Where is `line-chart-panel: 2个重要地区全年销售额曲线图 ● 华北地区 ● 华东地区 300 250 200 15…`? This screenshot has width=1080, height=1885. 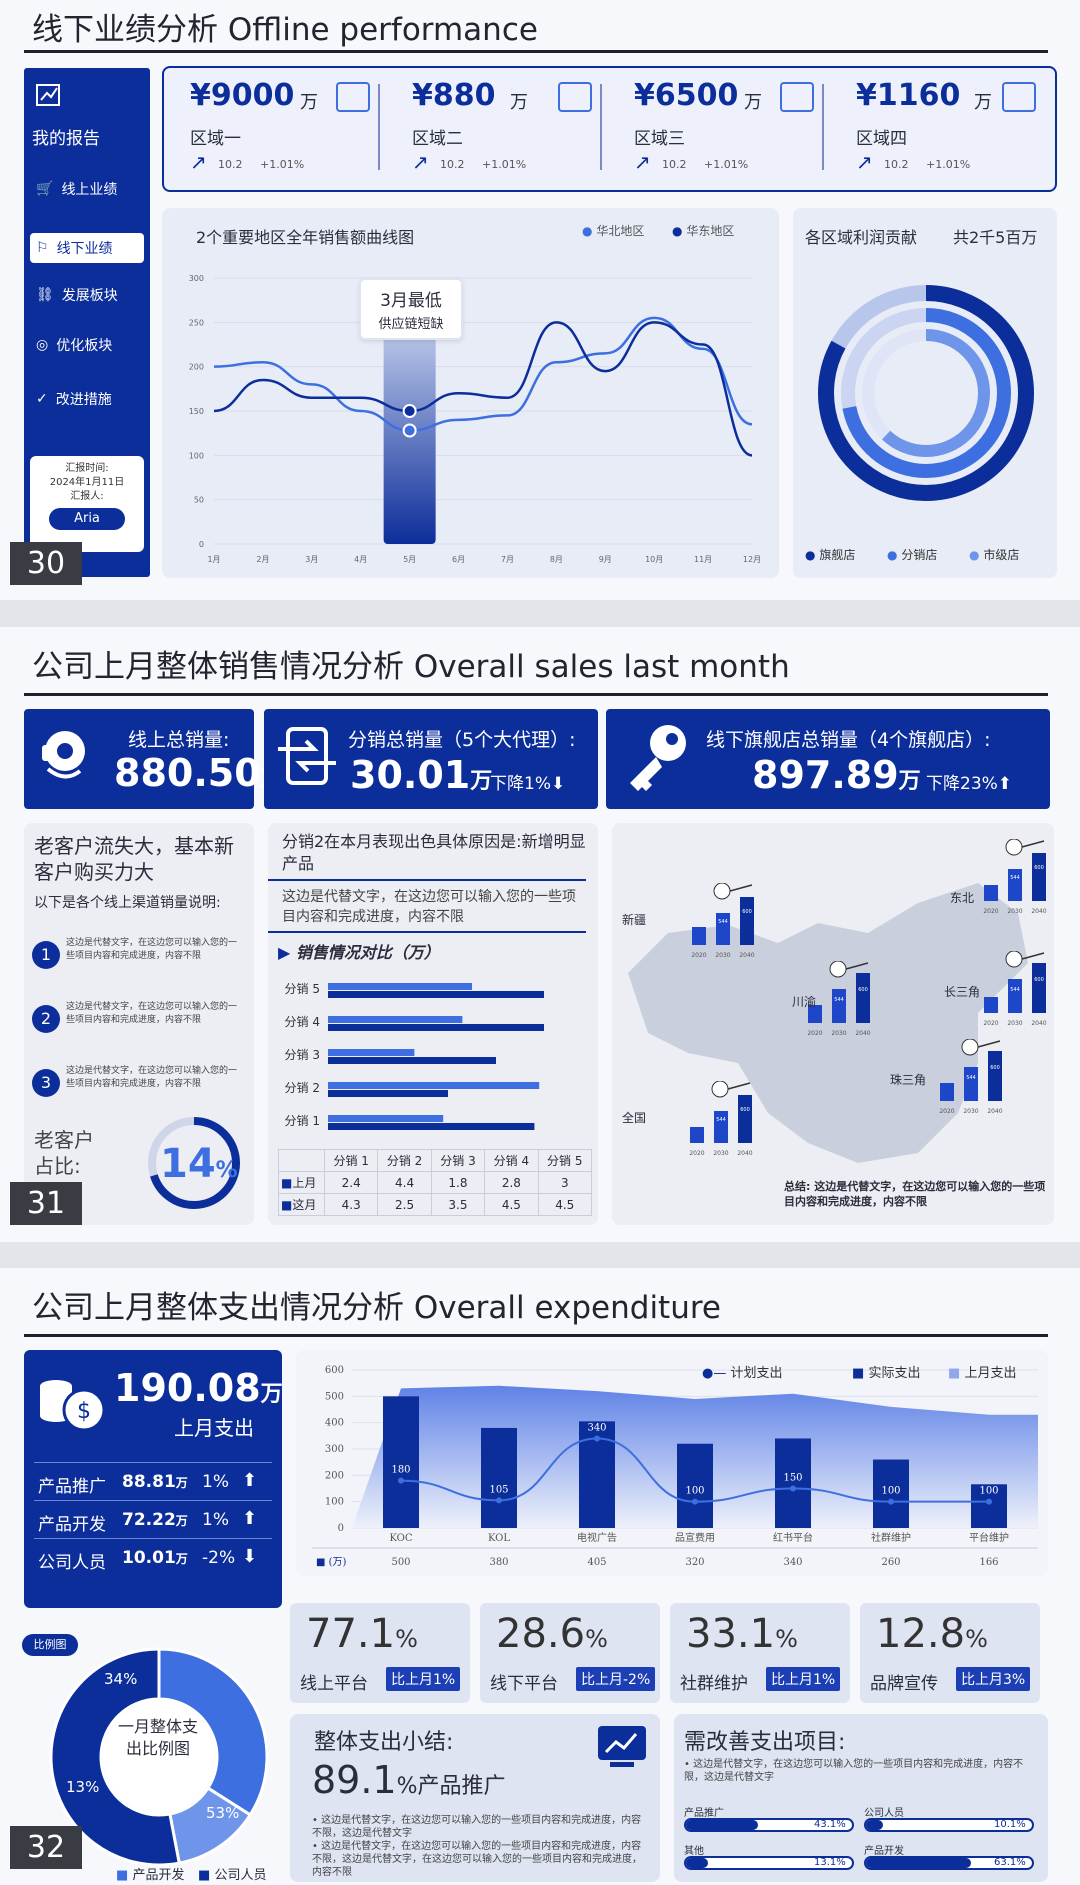 line-chart-panel: 2个重要地区全年销售额曲线图 ● 华北地区 ● 华东地区 300 250 200 15… is located at coordinates (470, 393).